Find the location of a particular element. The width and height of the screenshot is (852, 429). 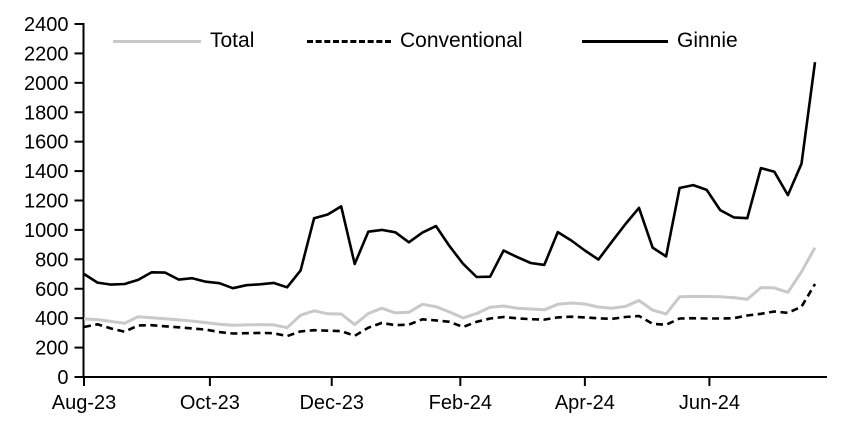

series-conventional-line is located at coordinates (450, 310).